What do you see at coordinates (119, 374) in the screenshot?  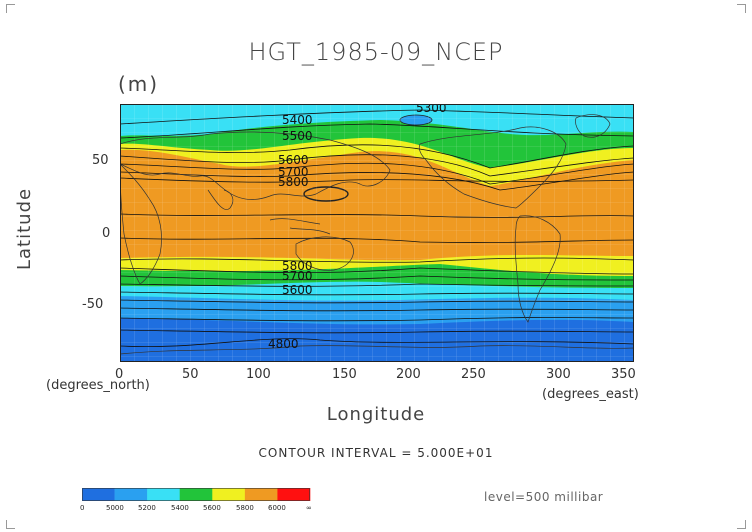 I see `x-tick-label: 0` at bounding box center [119, 374].